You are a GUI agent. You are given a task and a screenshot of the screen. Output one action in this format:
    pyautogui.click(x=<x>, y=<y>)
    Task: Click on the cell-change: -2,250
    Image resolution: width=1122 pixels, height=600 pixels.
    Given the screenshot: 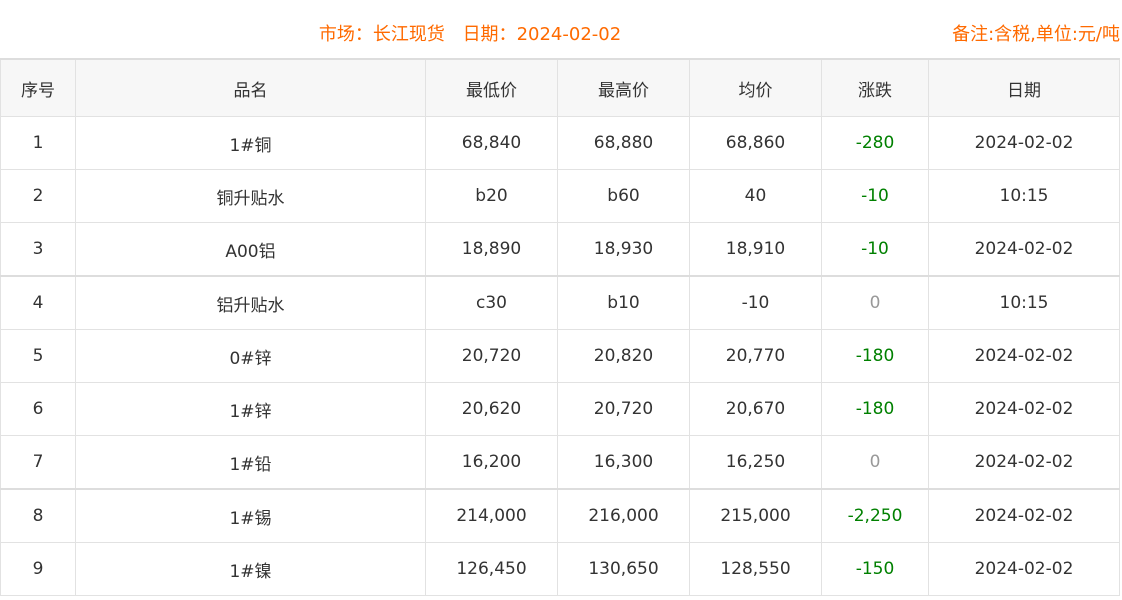 What is the action you would take?
    pyautogui.click(x=875, y=515)
    